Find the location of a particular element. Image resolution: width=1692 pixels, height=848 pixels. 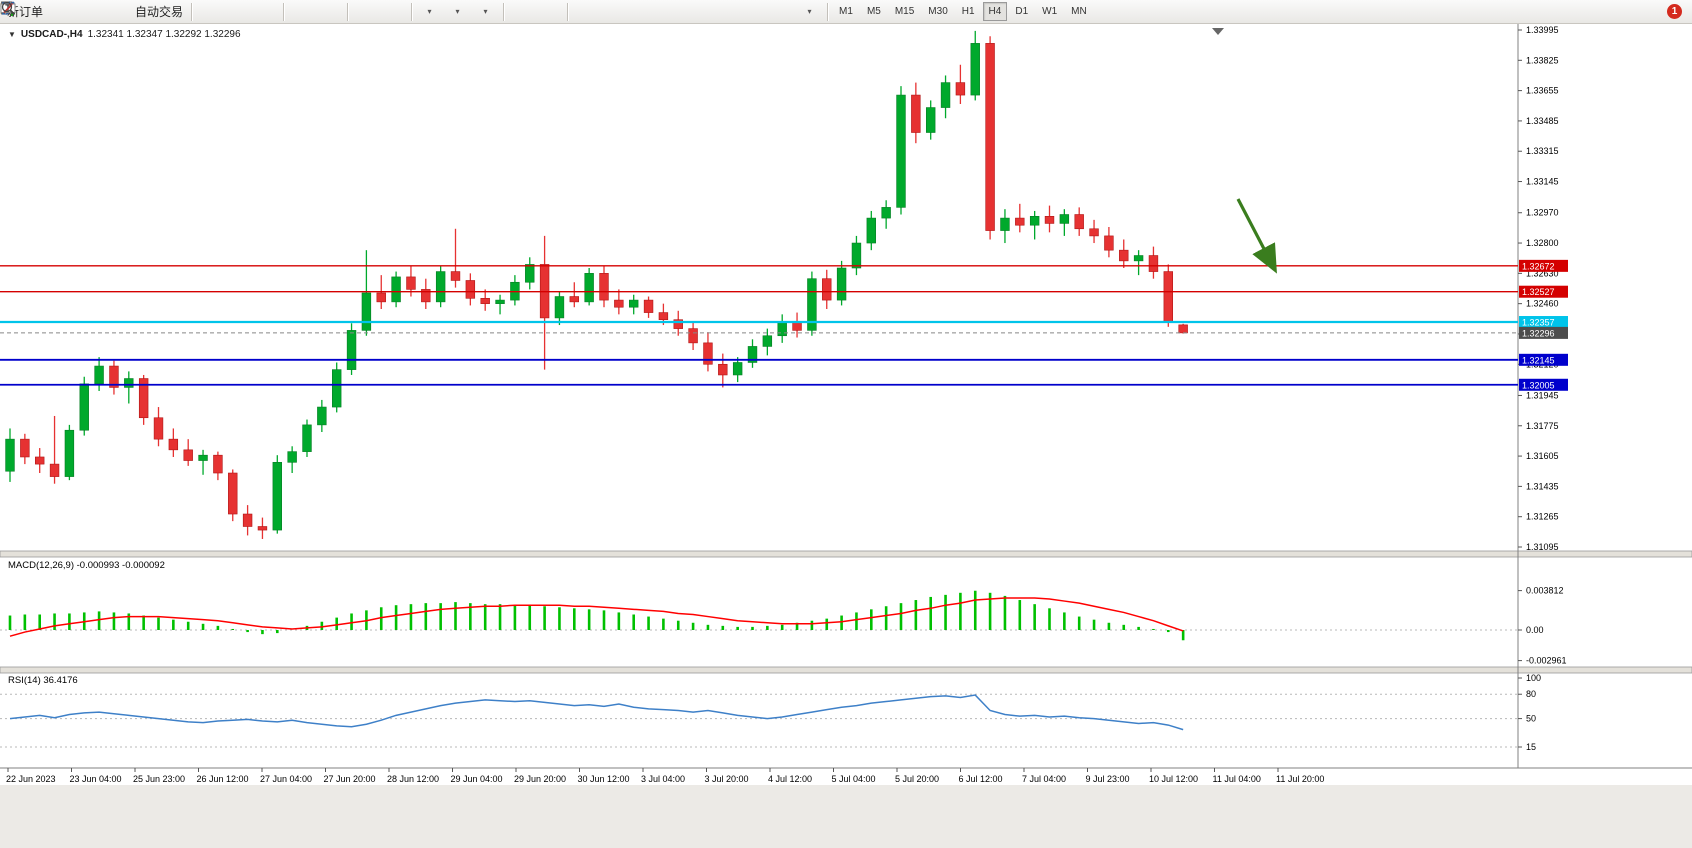

bar-chart-button is located at coordinates (113, 12).